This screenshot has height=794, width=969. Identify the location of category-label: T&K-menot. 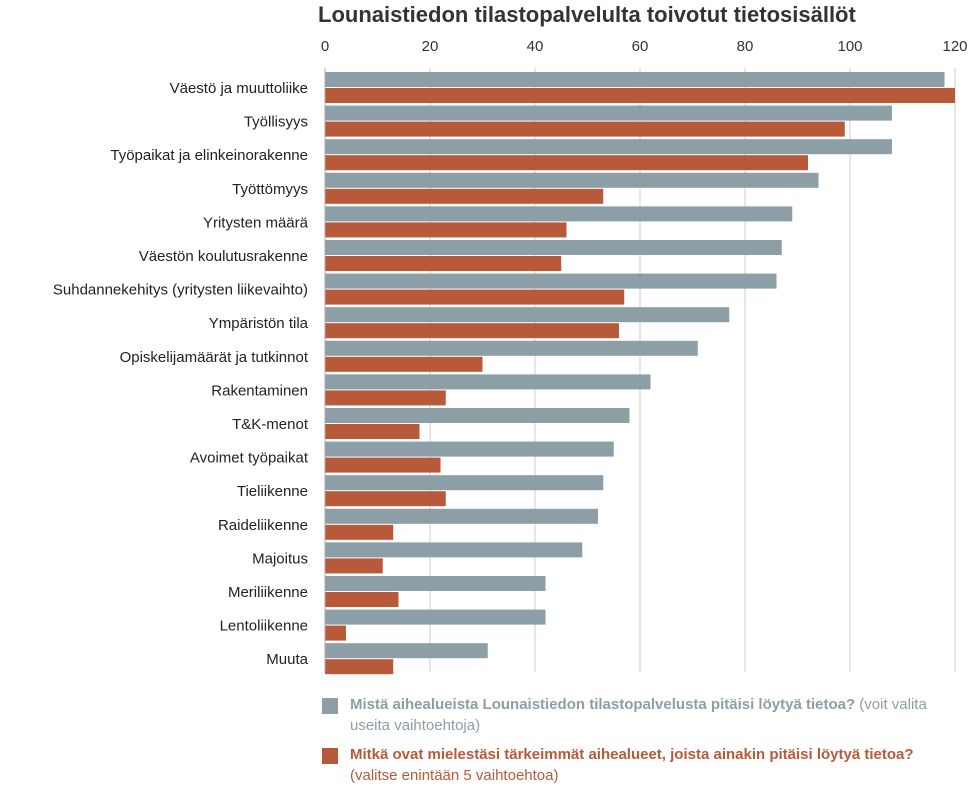
(270, 424).